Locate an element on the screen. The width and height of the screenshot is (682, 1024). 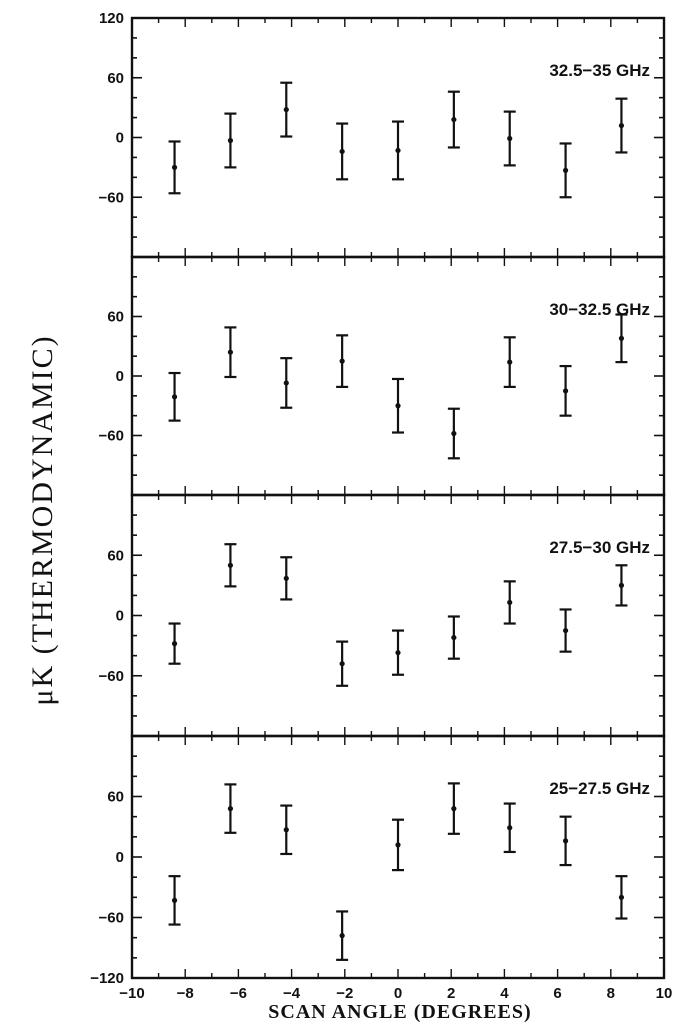
x-tick-label: −2 is located at coordinates (344, 993).